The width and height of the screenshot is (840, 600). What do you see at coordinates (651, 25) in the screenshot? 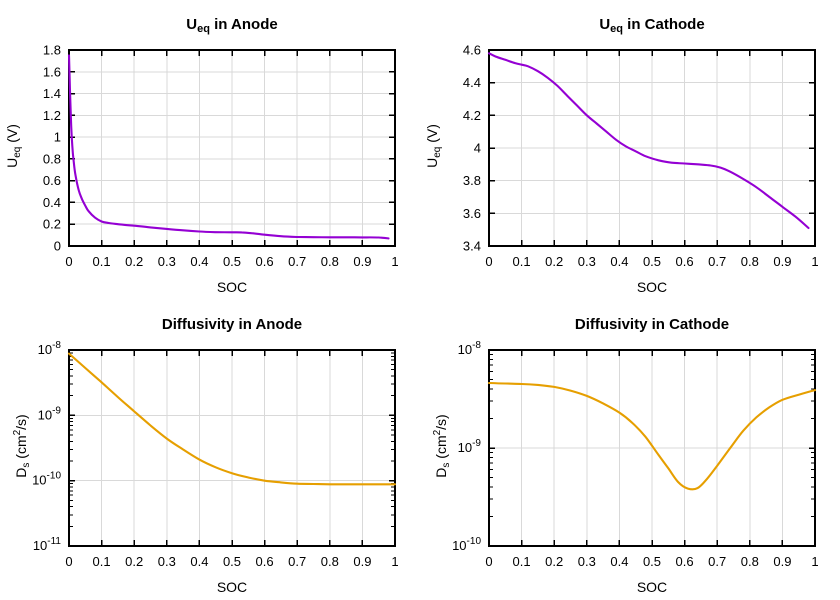
I see `chart-title: Ueq in Cathode` at bounding box center [651, 25].